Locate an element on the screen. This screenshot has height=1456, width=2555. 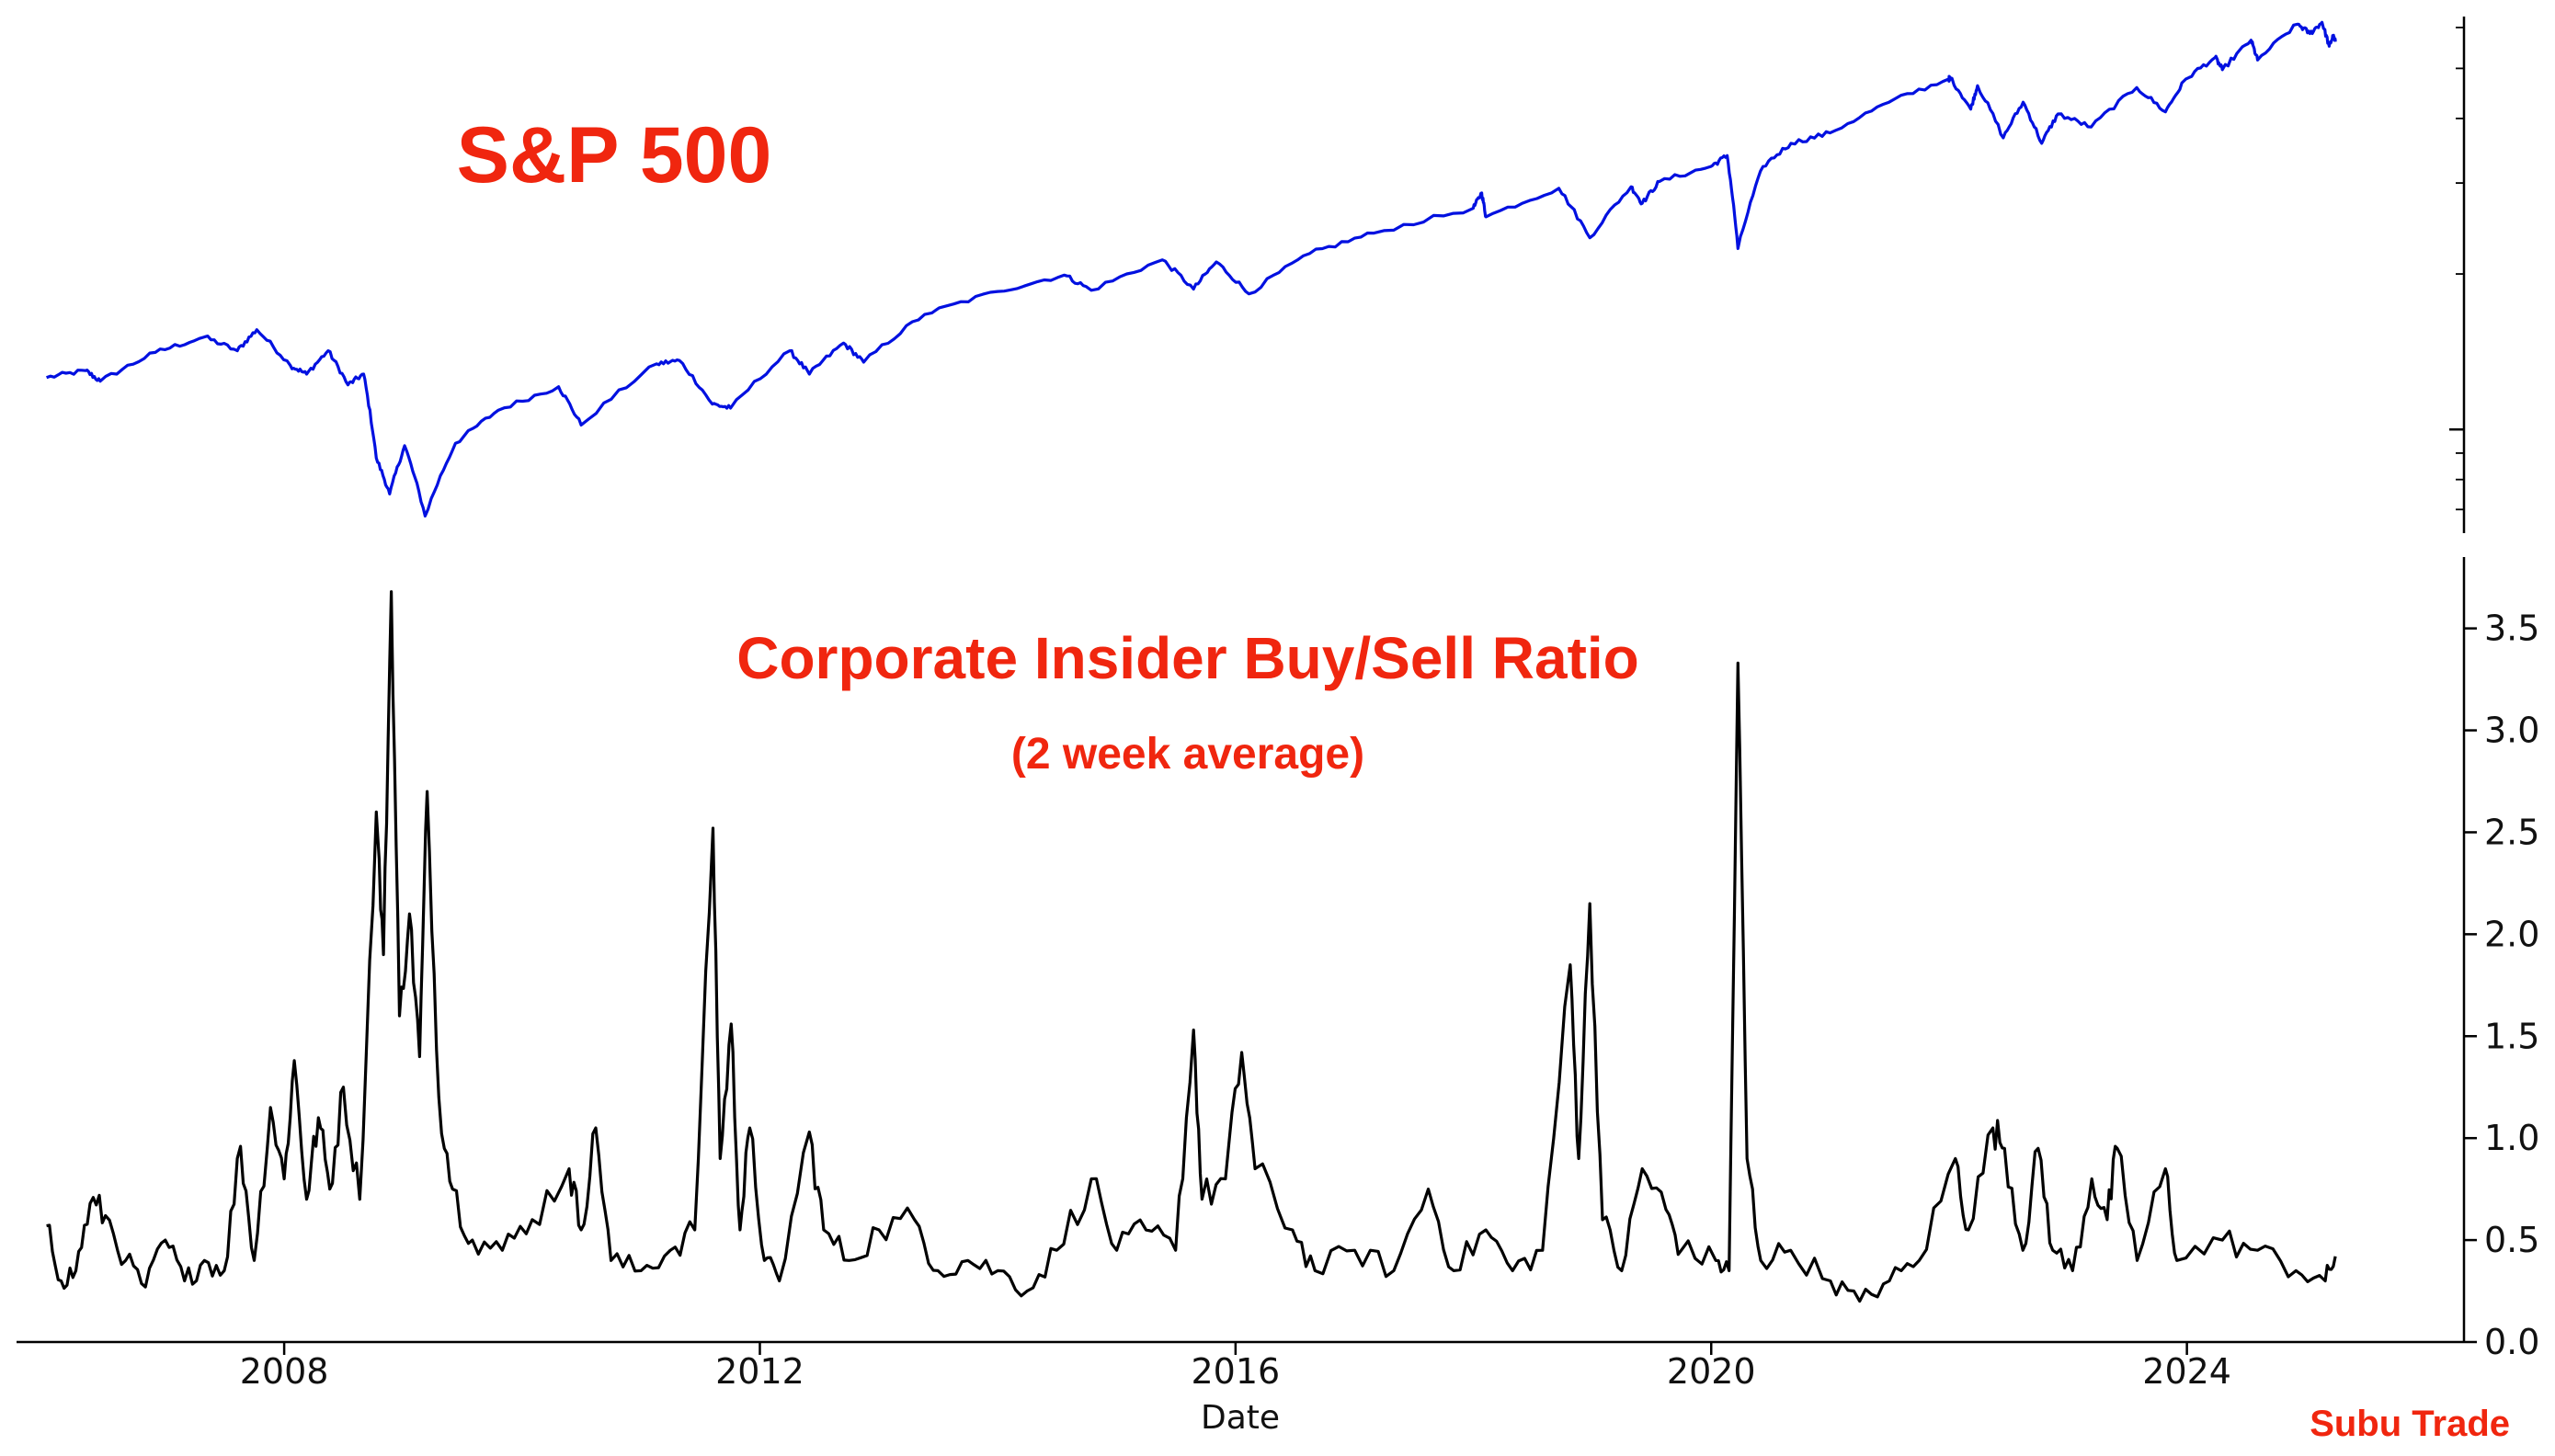
top-y-ticks is located at coordinates (2456, 269).